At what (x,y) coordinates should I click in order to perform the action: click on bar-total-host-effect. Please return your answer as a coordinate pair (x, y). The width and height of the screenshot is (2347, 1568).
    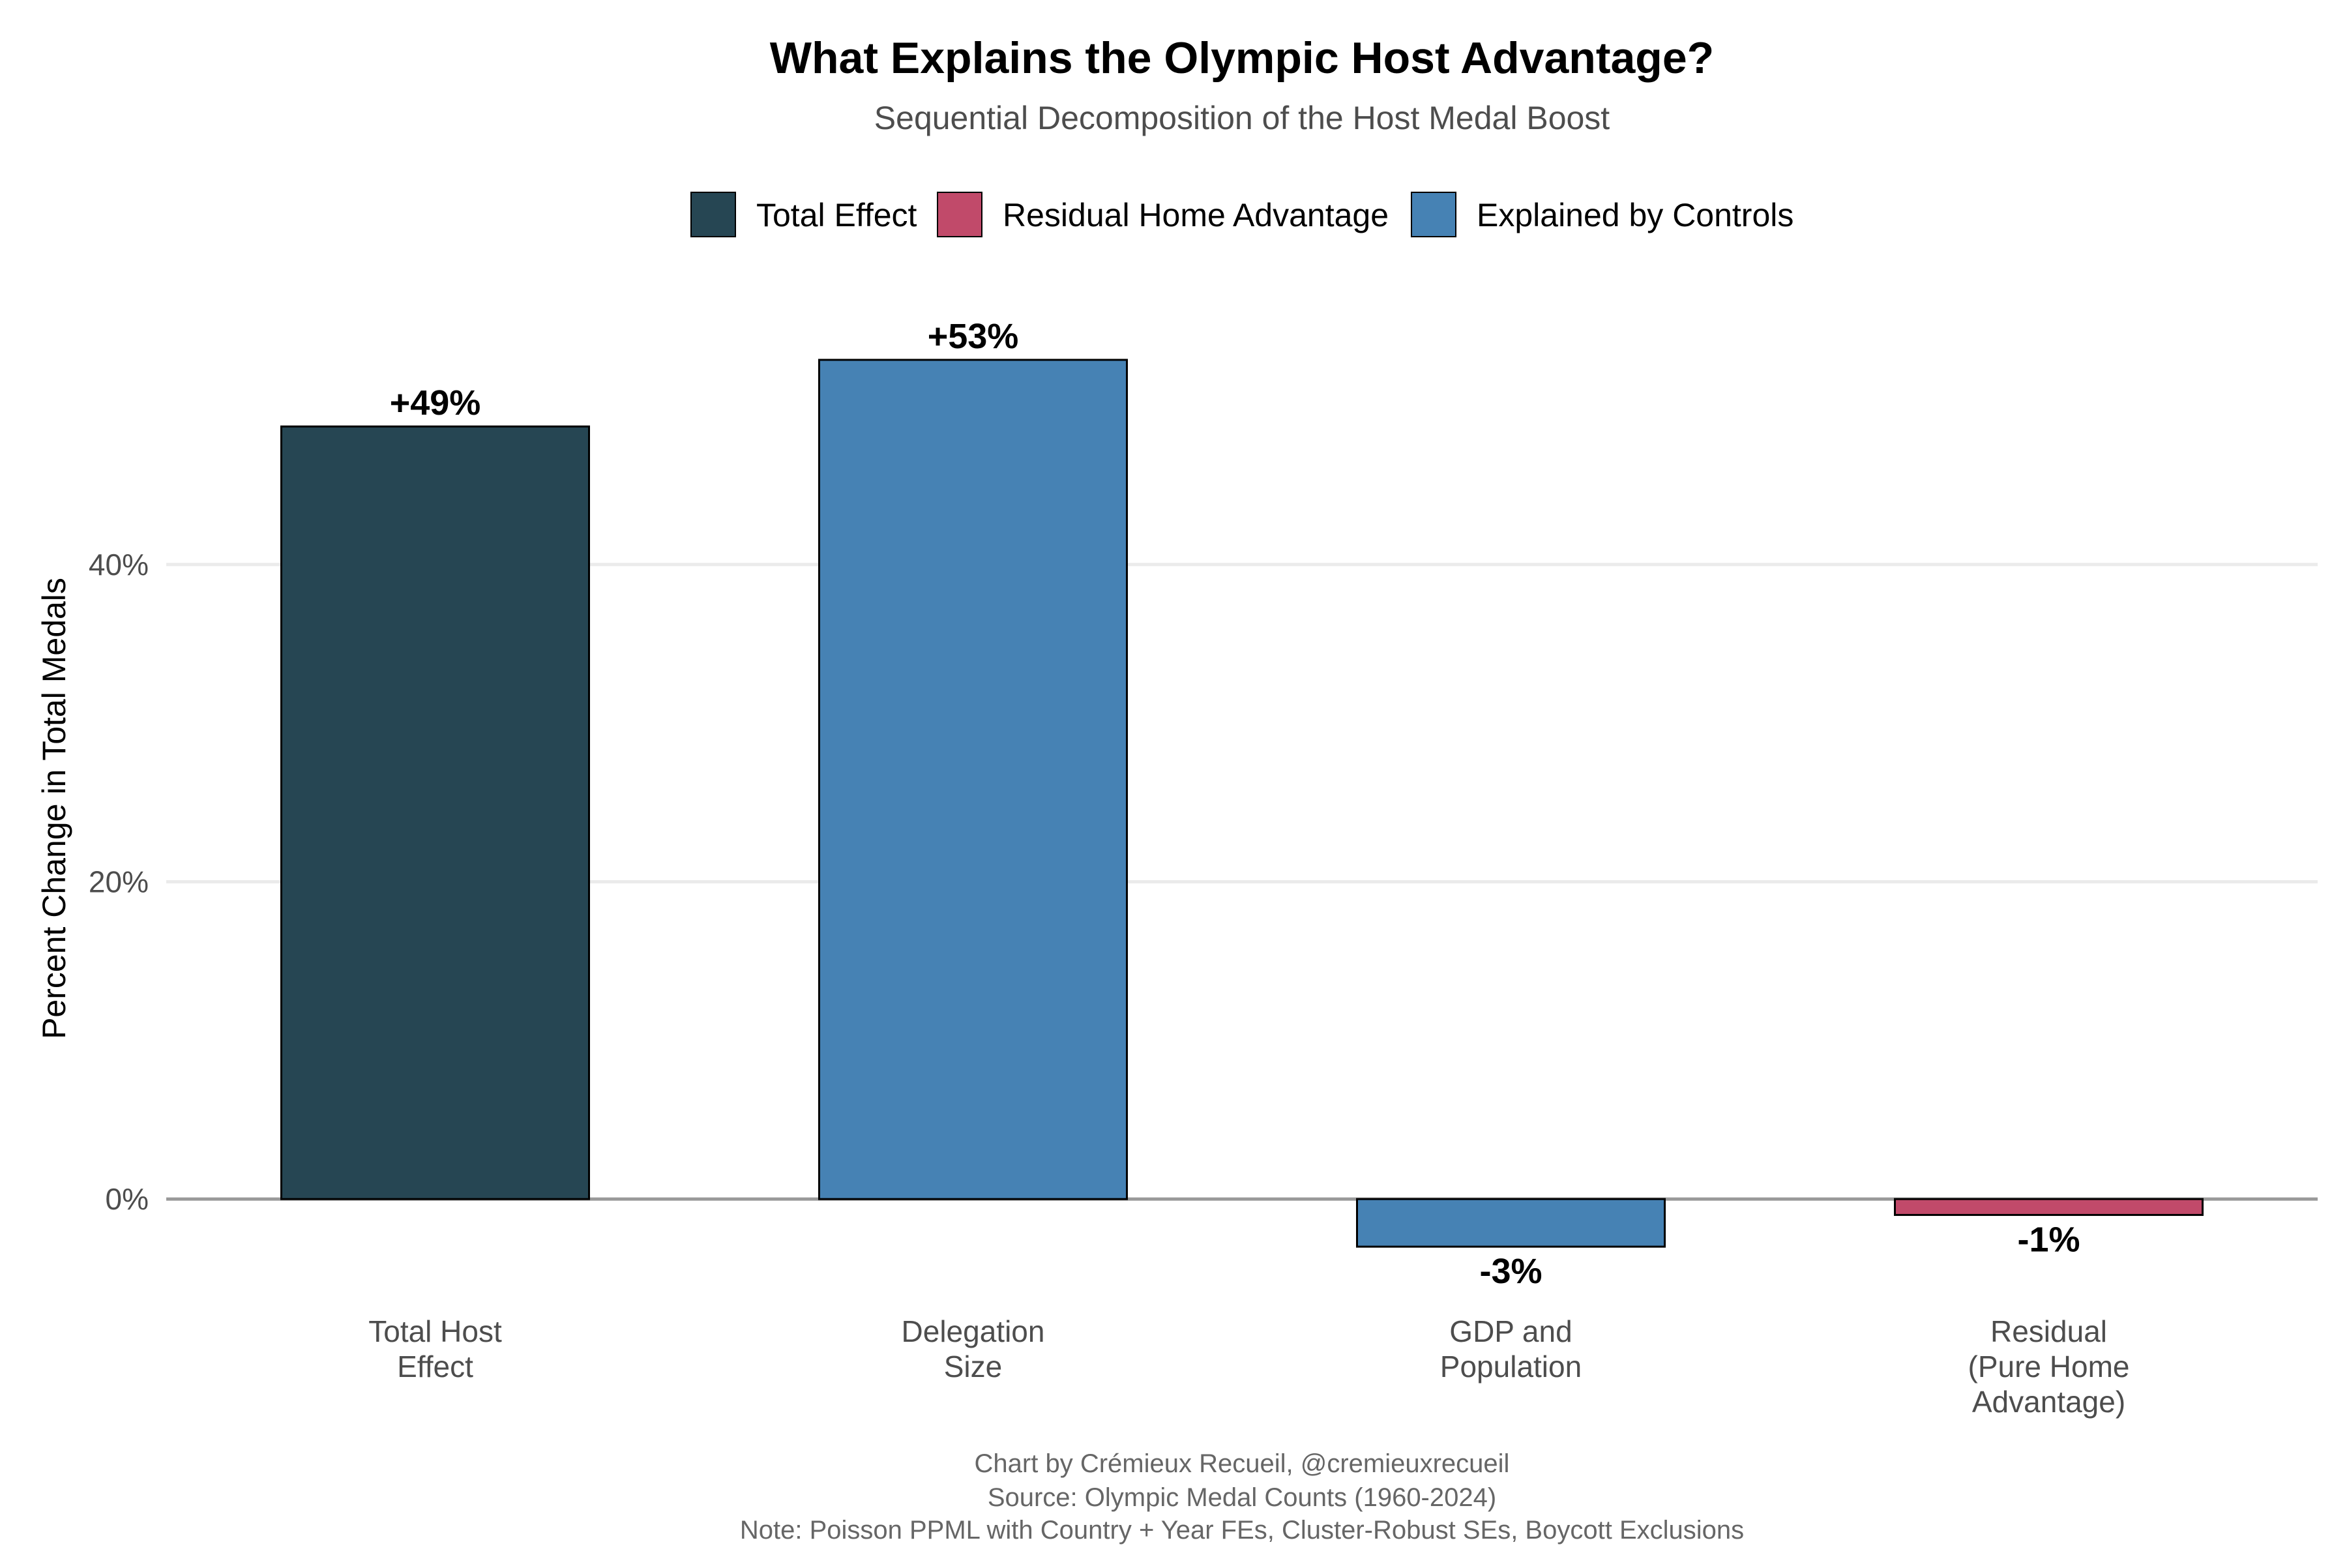
    Looking at the image, I should click on (435, 813).